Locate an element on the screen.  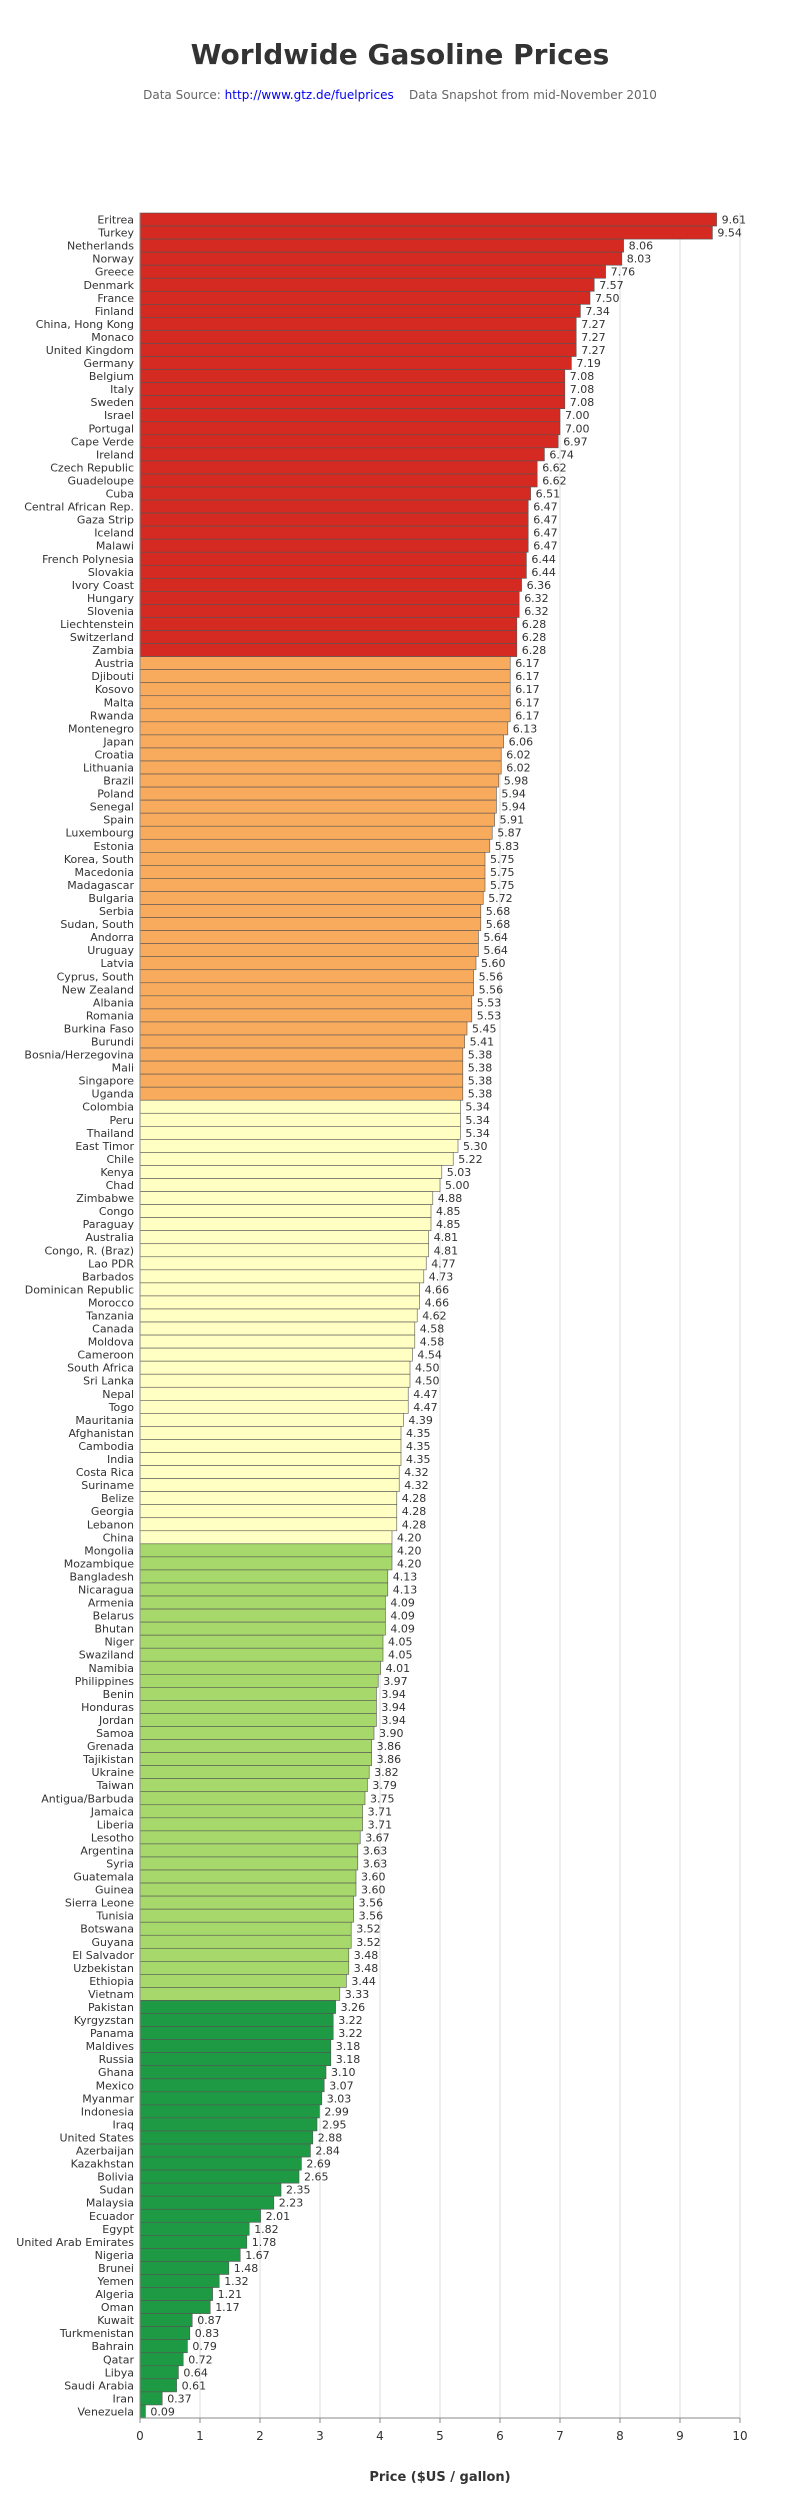
category-label: Panama is located at coordinates (112, 2033).